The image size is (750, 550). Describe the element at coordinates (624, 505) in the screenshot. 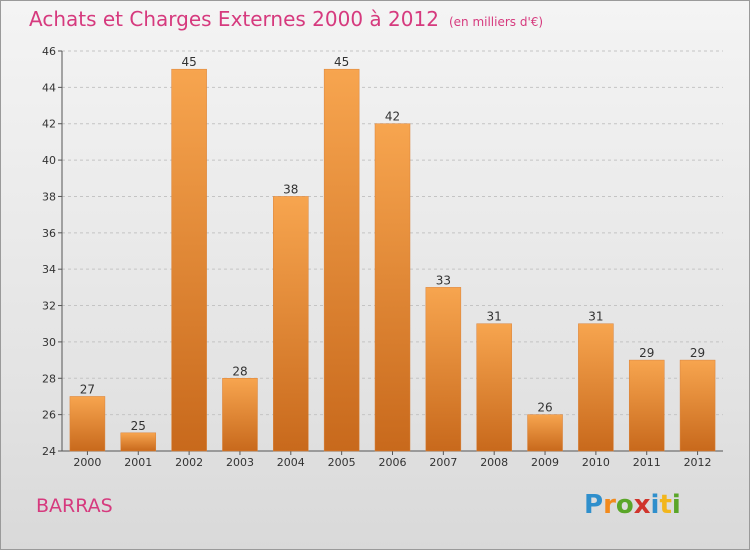

I see `logo-letter: o` at that location.